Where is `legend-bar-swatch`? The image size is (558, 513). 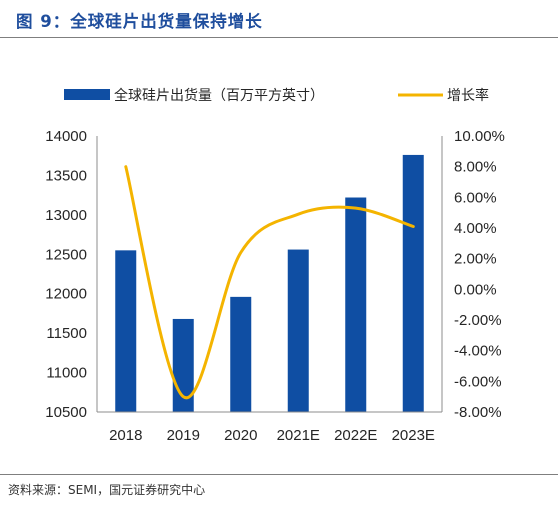 legend-bar-swatch is located at coordinates (87, 94).